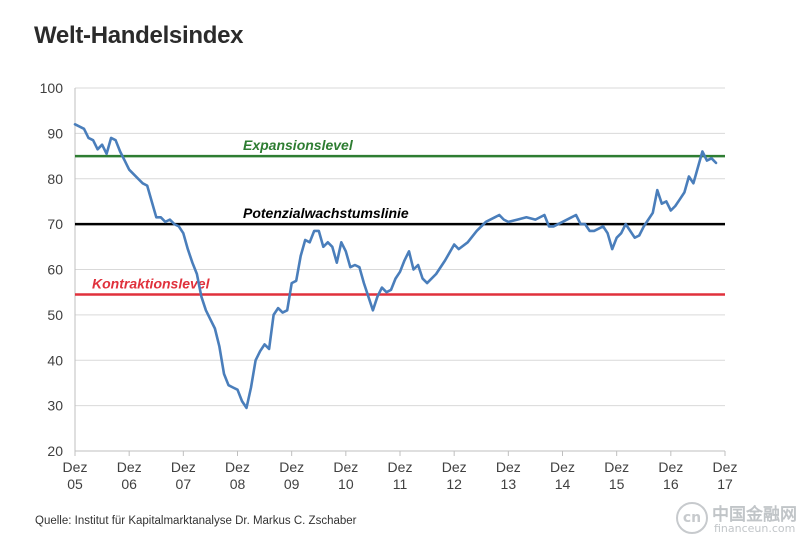 This screenshot has width=800, height=545. I want to click on y-tick-label: 30, so click(55, 406).